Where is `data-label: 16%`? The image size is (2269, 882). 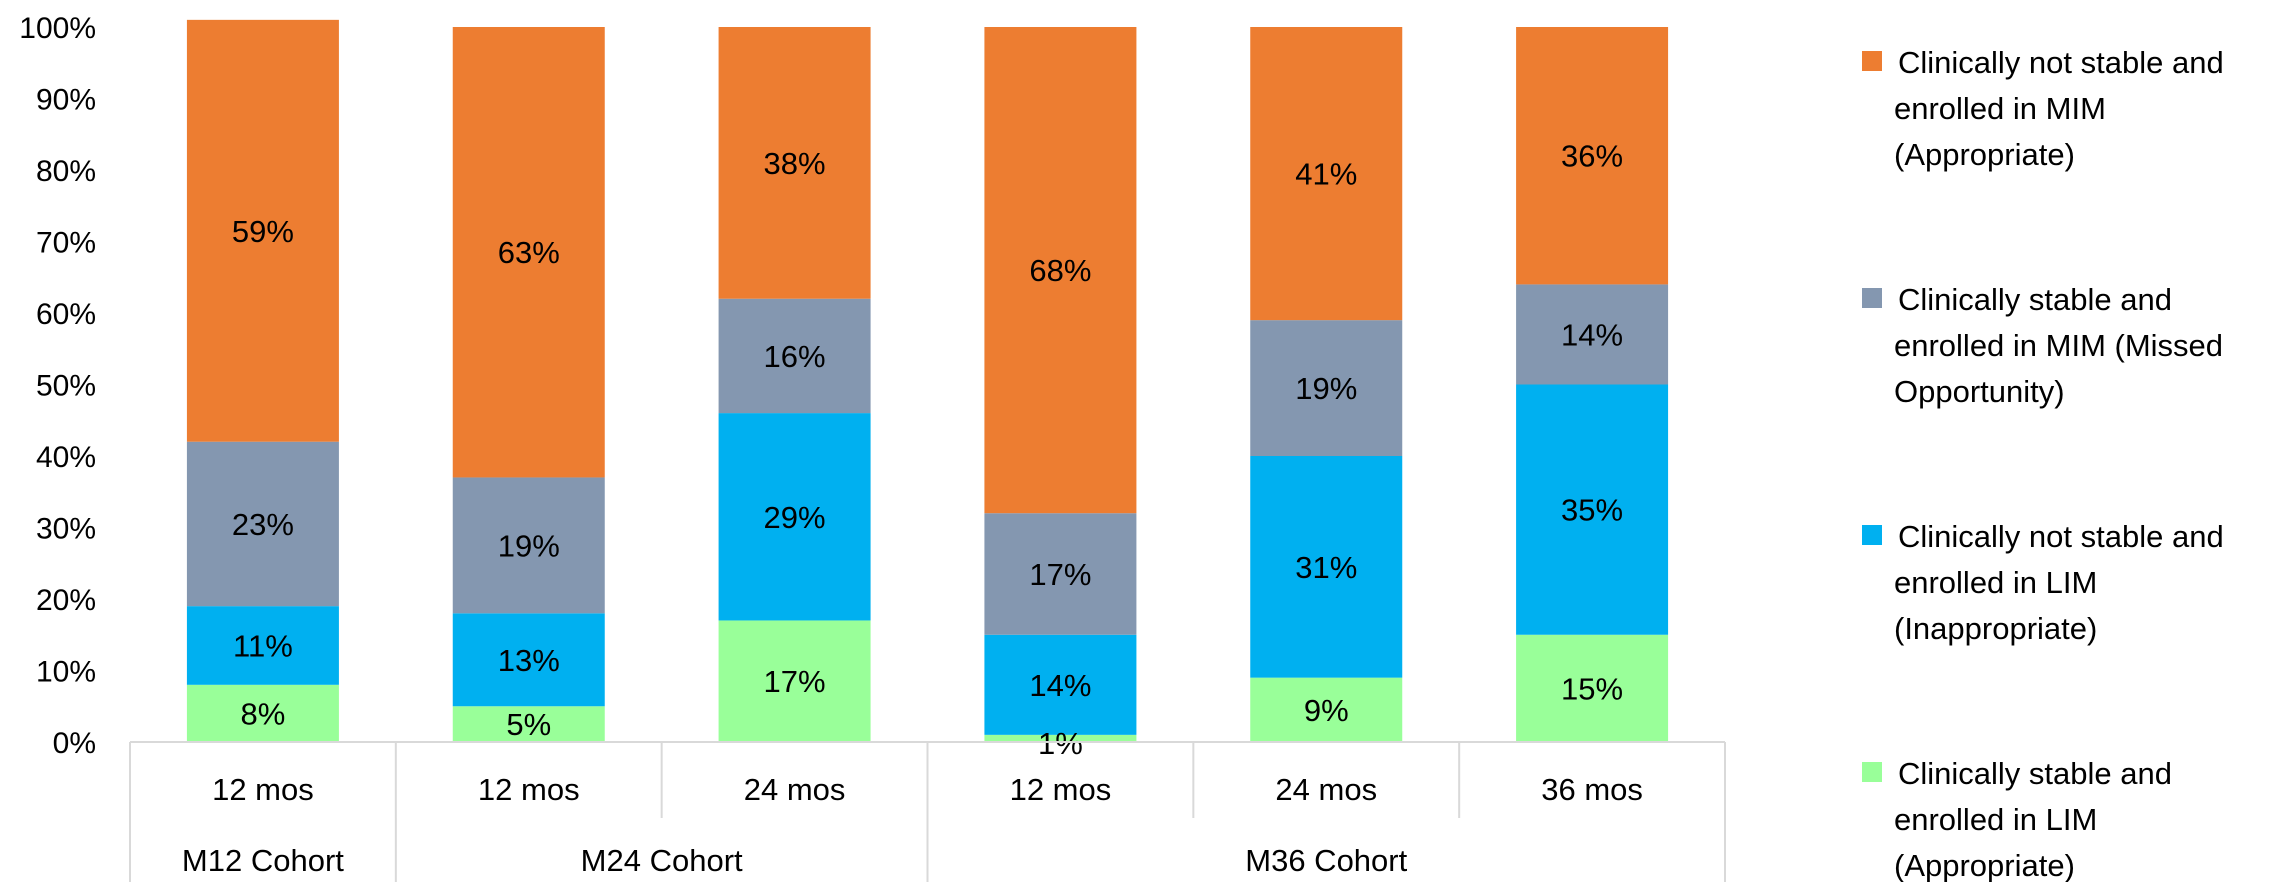
data-label: 16% is located at coordinates (795, 356).